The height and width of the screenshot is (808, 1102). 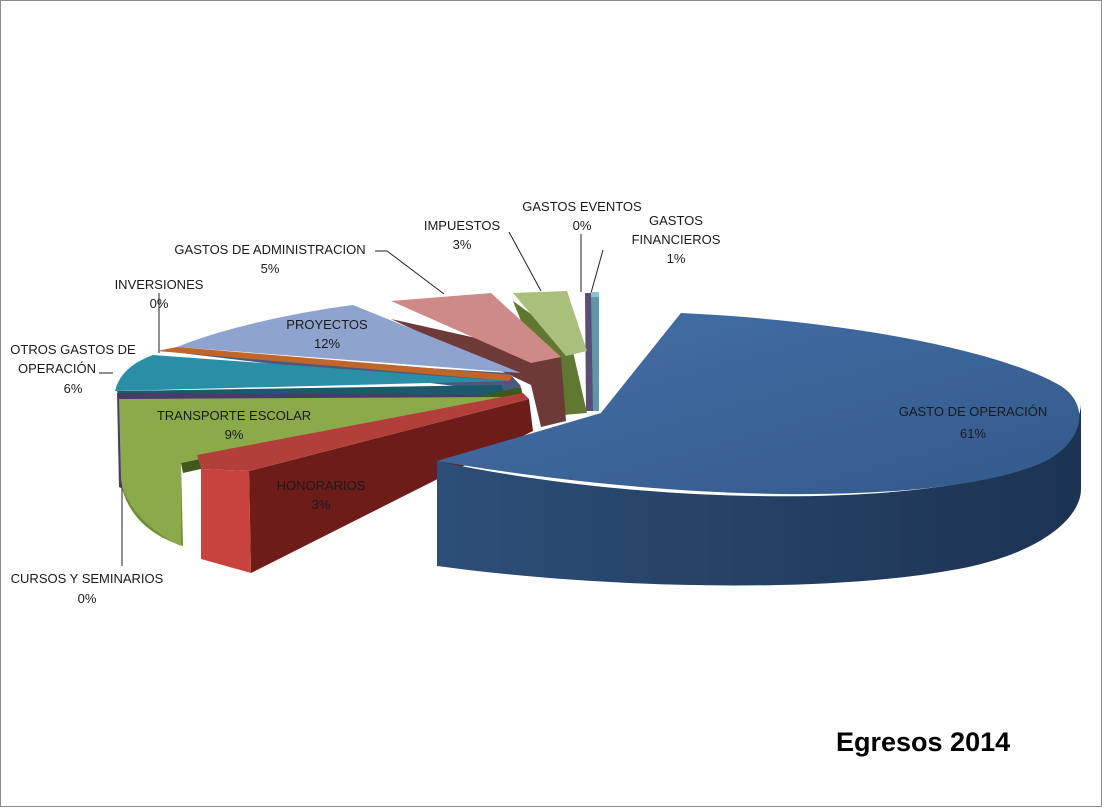 I want to click on slice-otros-gastos-top, so click(x=311, y=373).